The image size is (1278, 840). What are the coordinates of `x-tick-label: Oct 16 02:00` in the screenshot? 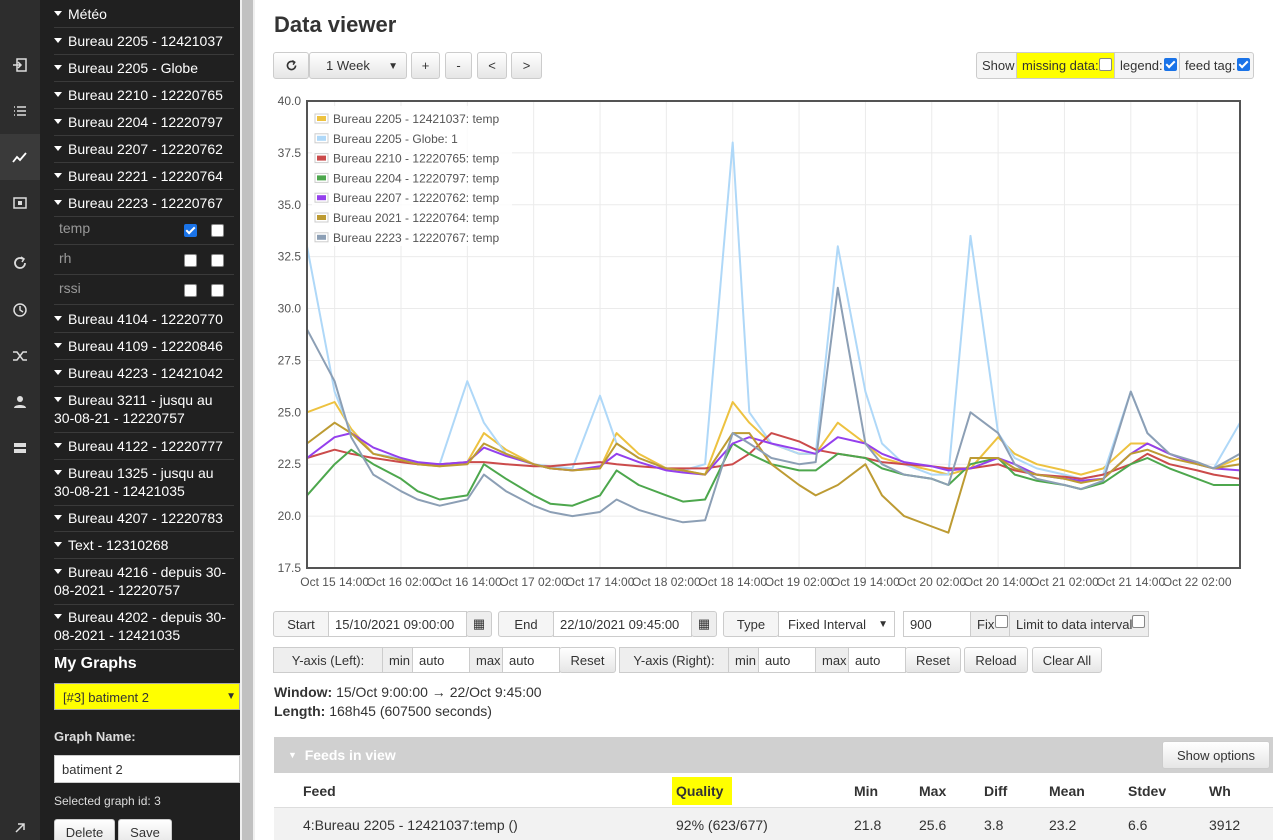 It's located at (401, 582).